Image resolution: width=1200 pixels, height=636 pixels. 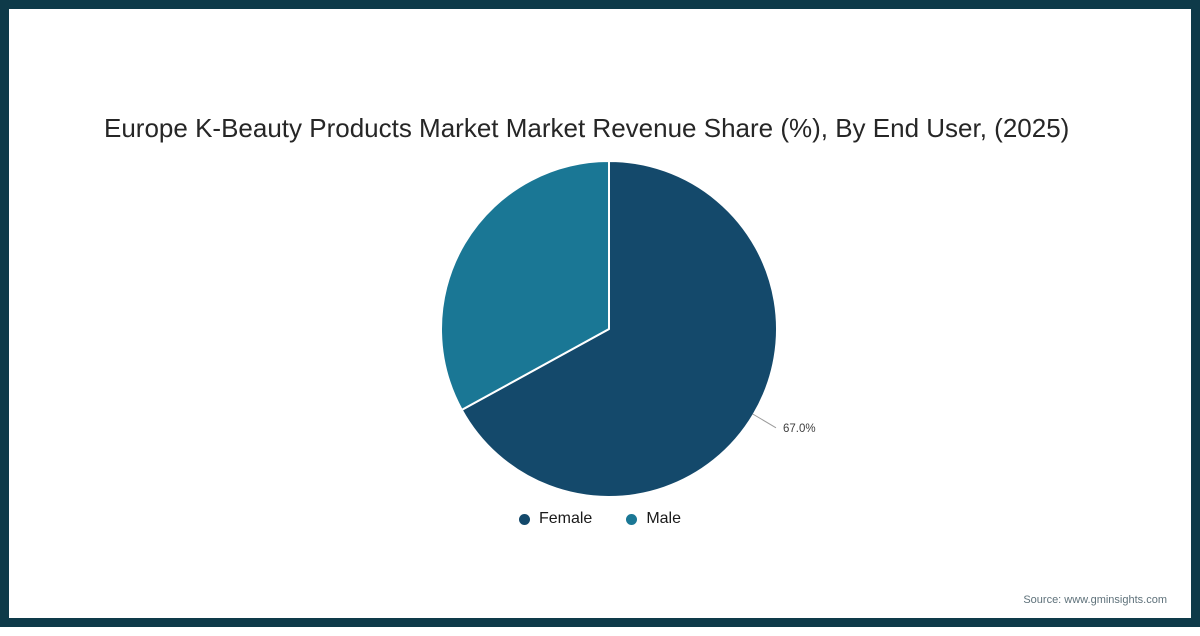 What do you see at coordinates (600, 519) in the screenshot?
I see `legend: Female Male` at bounding box center [600, 519].